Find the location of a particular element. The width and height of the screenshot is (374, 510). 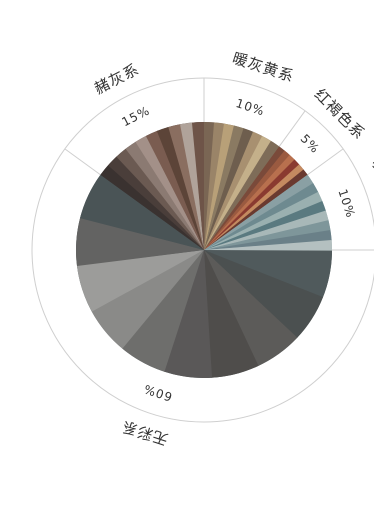

category-label: 暖灰黄系 is located at coordinates (263, 67).